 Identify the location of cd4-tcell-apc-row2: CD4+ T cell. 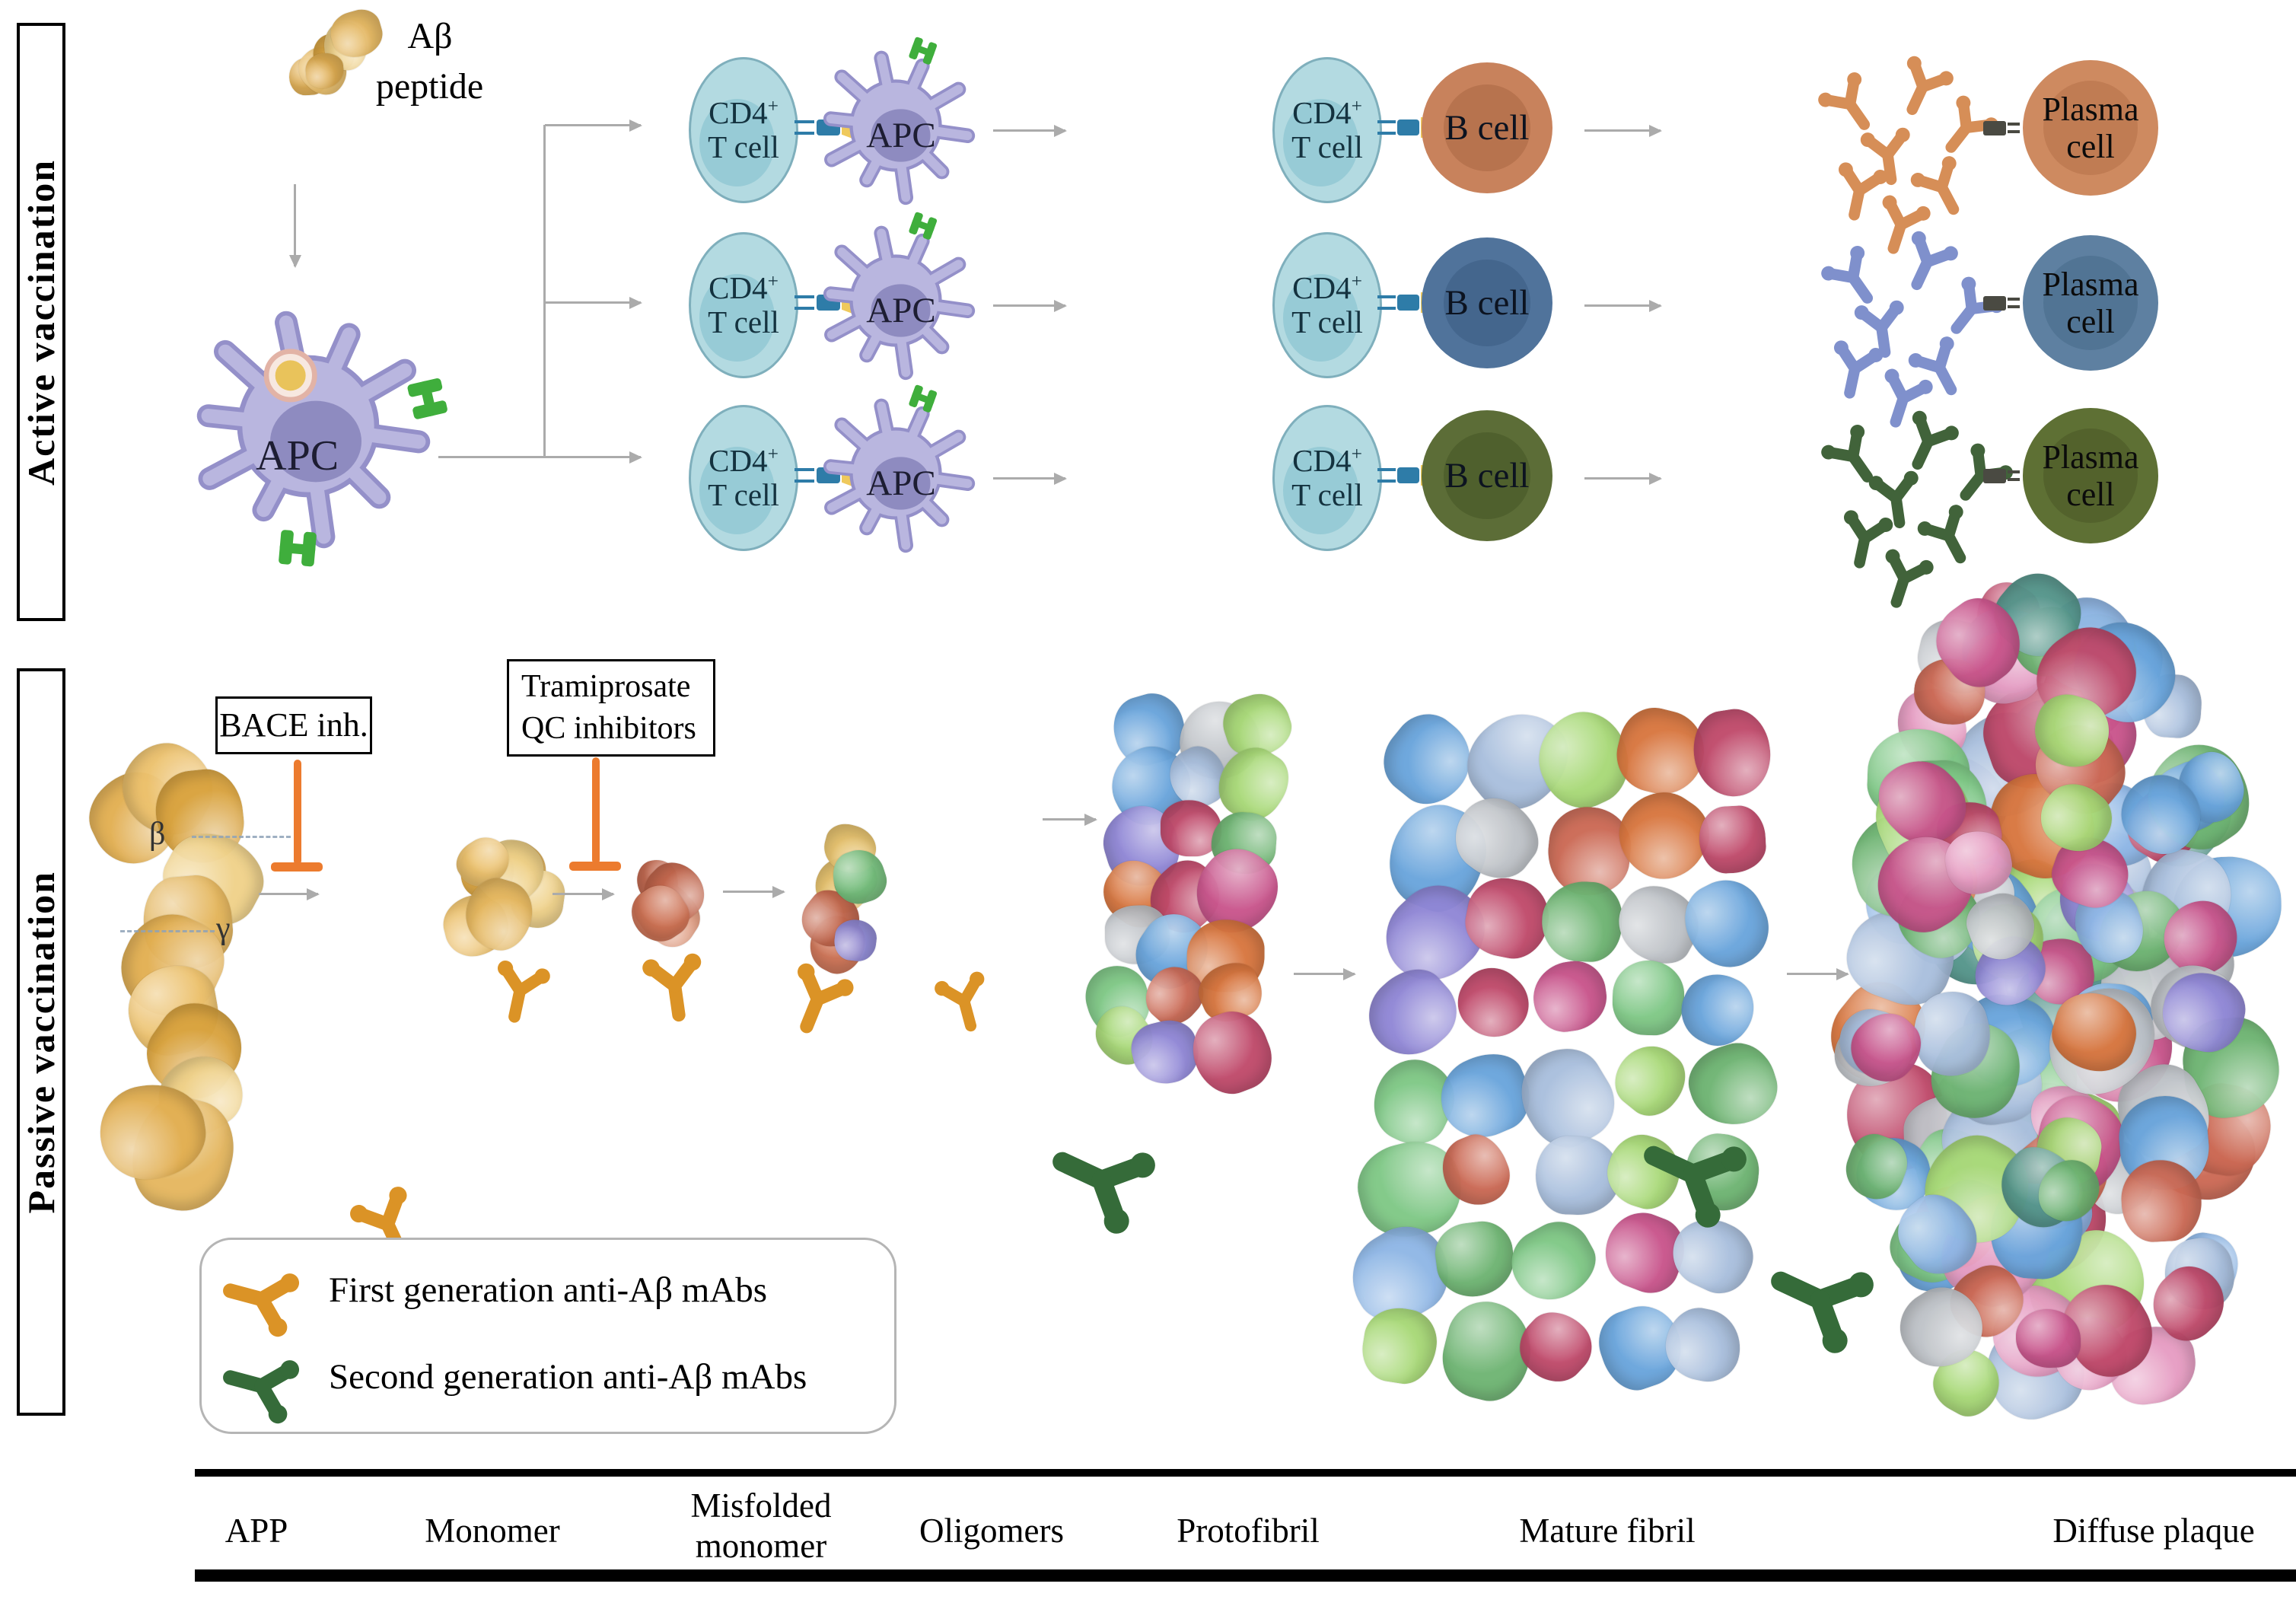
(743, 305).